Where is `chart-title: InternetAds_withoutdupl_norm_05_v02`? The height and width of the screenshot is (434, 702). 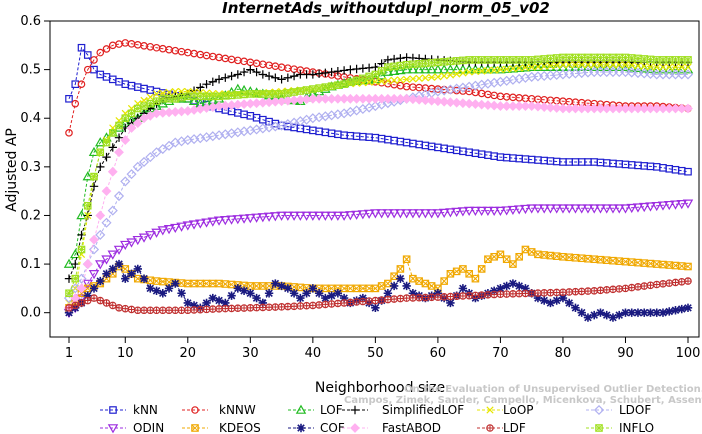 chart-title: InternetAds_withoutdupl_norm_05_v02 is located at coordinates (386, 8).